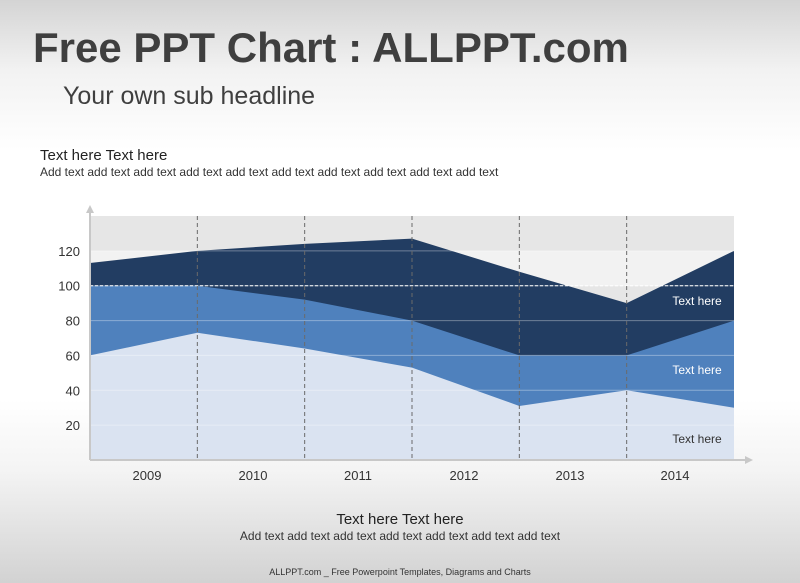  What do you see at coordinates (697, 439) in the screenshot?
I see `series-label-bottom: Text here` at bounding box center [697, 439].